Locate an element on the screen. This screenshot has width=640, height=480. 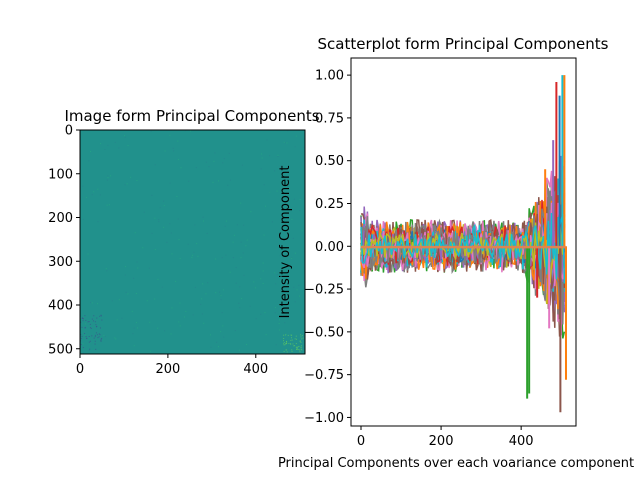
image-ytick-label: 200 is located at coordinates (60, 218).